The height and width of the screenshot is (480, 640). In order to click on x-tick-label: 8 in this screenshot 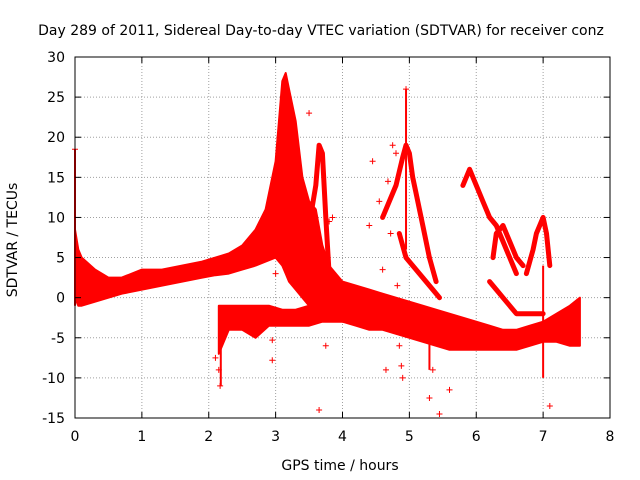, I will do `click(610, 437)`.